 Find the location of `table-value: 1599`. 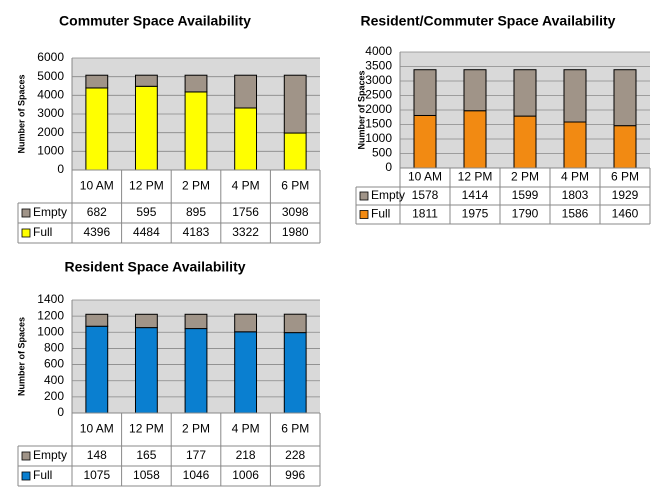

table-value: 1599 is located at coordinates (525, 195).